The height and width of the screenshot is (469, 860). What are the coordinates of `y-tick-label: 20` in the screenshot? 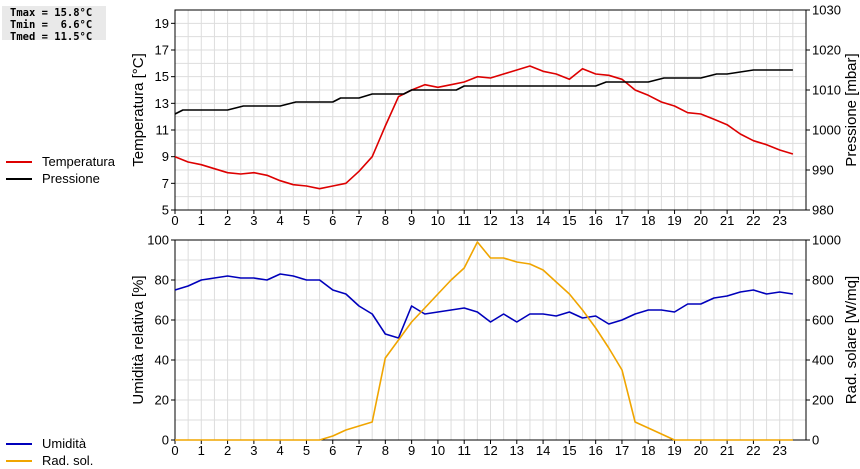 It's located at (162, 400).